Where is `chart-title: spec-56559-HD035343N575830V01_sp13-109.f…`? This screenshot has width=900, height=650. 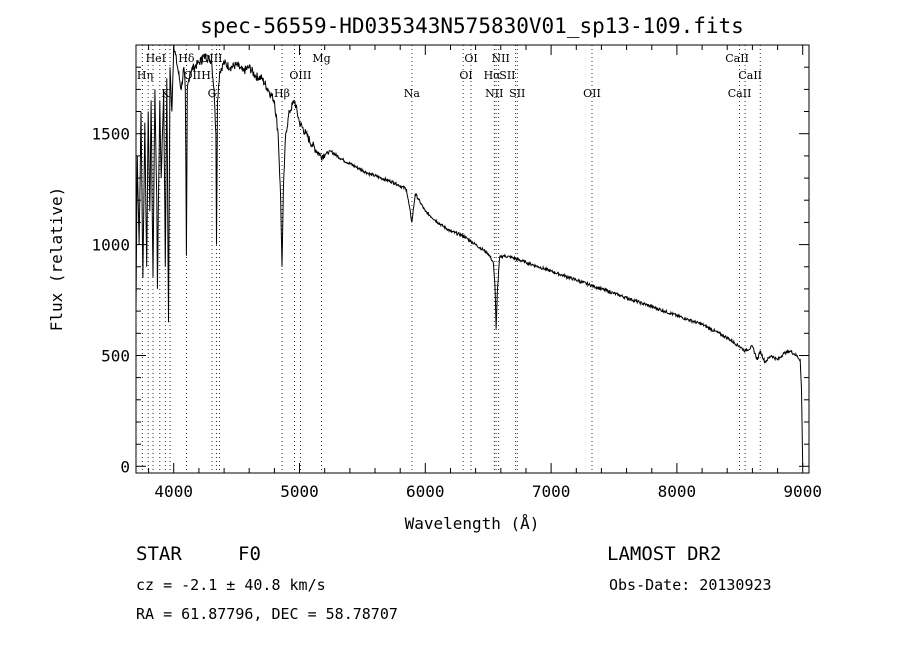 chart-title: spec-56559-HD035343N575830V01_sp13-109.f… is located at coordinates (472, 26).